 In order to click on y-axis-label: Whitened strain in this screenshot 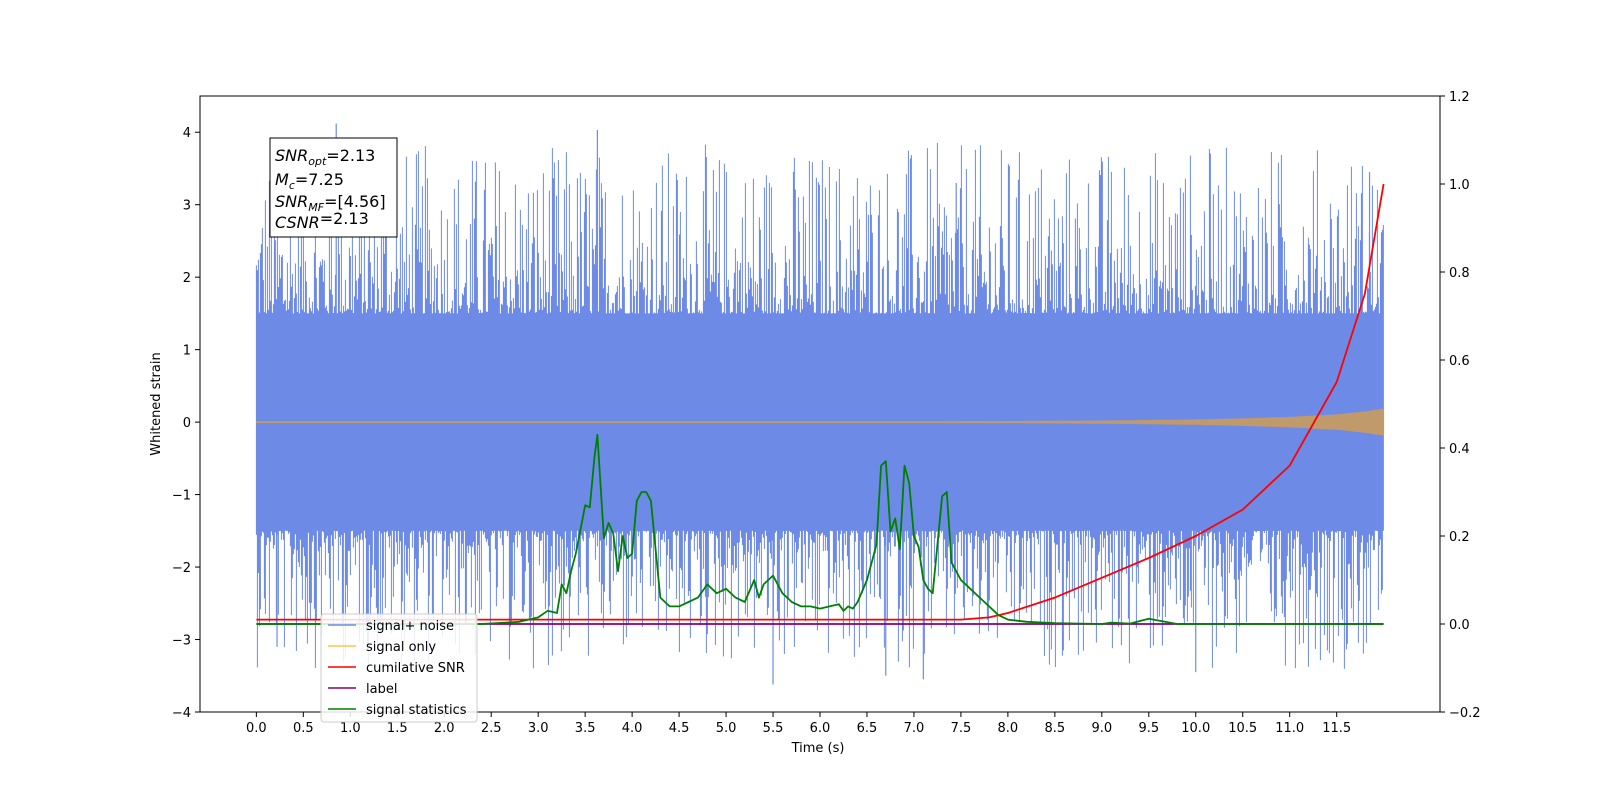, I will do `click(156, 403)`.